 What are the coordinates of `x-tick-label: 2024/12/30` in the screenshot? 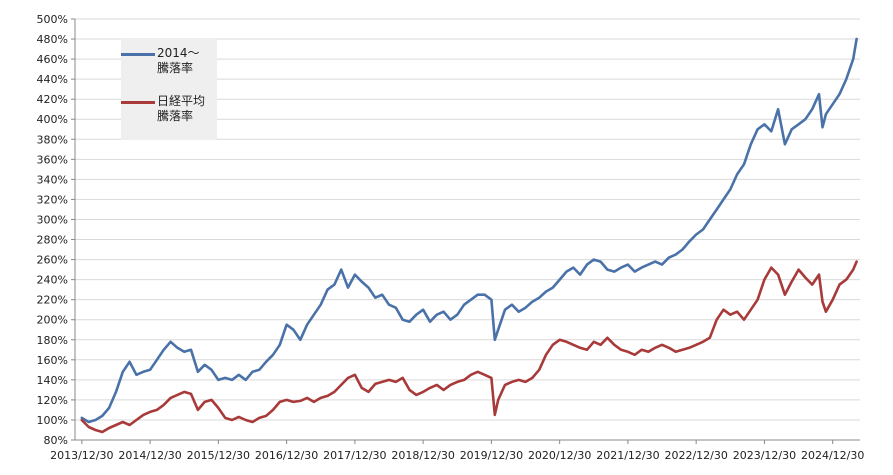 It's located at (832, 455).